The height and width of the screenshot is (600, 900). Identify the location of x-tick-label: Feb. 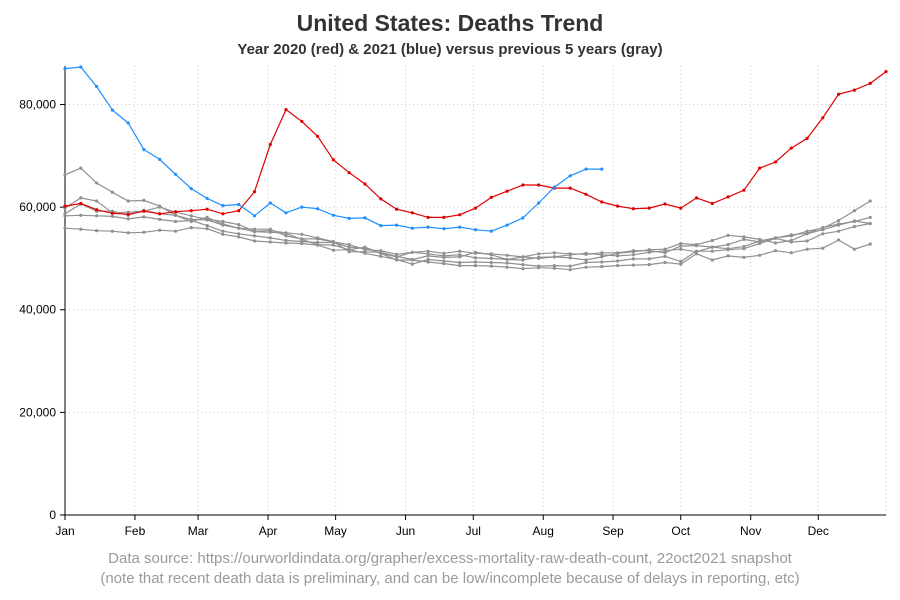
(135, 531).